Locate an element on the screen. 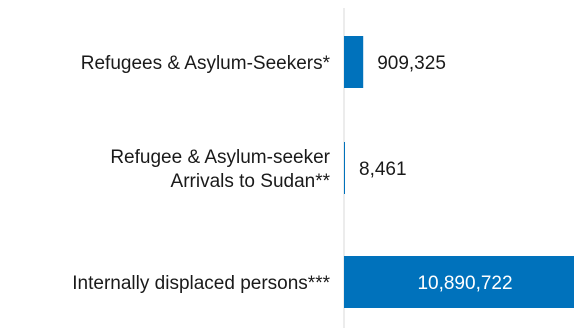 This screenshot has width=577, height=332. category-label-2: Internally displaced persons*** is located at coordinates (201, 283).